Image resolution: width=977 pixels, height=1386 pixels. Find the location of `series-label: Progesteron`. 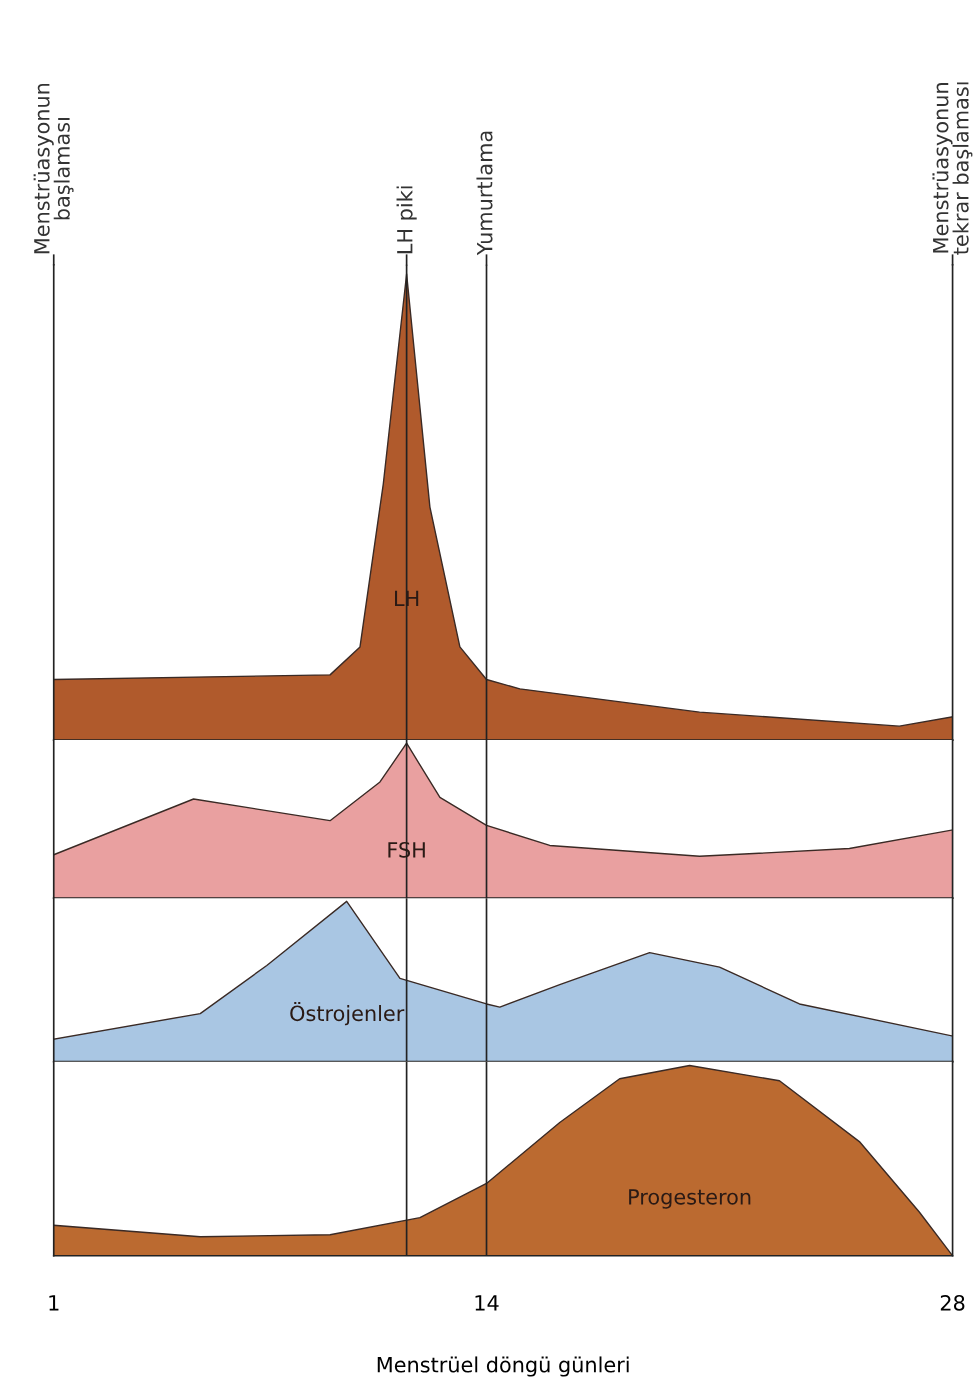

series-label: Progesteron is located at coordinates (690, 1199).